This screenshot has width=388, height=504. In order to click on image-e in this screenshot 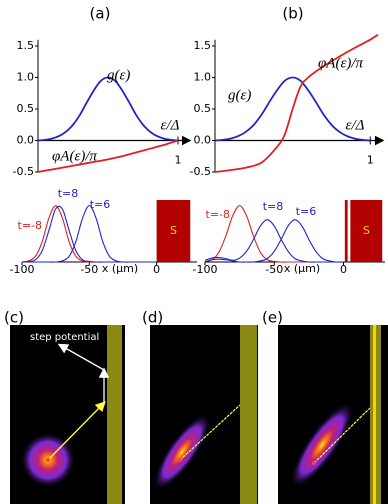, I will do `click(333, 414)`.